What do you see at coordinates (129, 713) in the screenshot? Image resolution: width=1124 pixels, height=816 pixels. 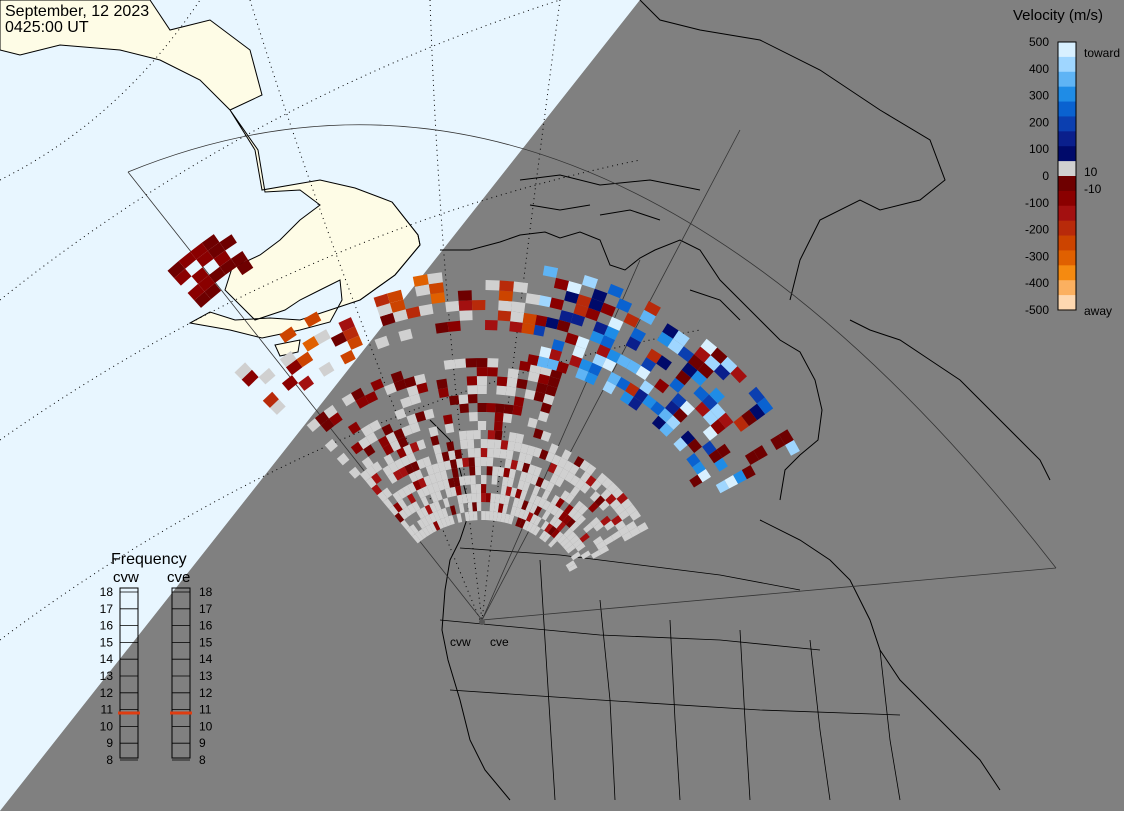 I see `frequency-marker-cvw` at bounding box center [129, 713].